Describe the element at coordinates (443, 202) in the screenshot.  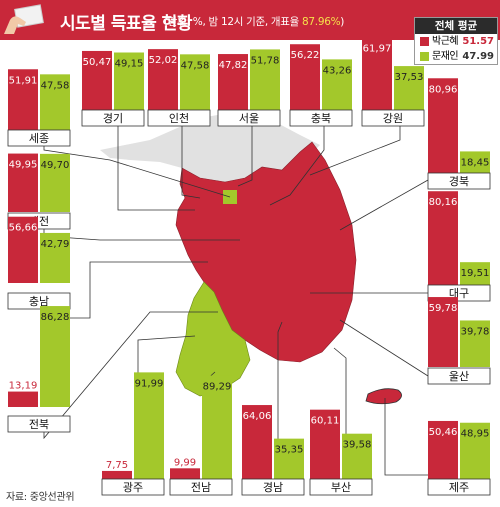
I see `value-label-park-9: 80,16` at that location.